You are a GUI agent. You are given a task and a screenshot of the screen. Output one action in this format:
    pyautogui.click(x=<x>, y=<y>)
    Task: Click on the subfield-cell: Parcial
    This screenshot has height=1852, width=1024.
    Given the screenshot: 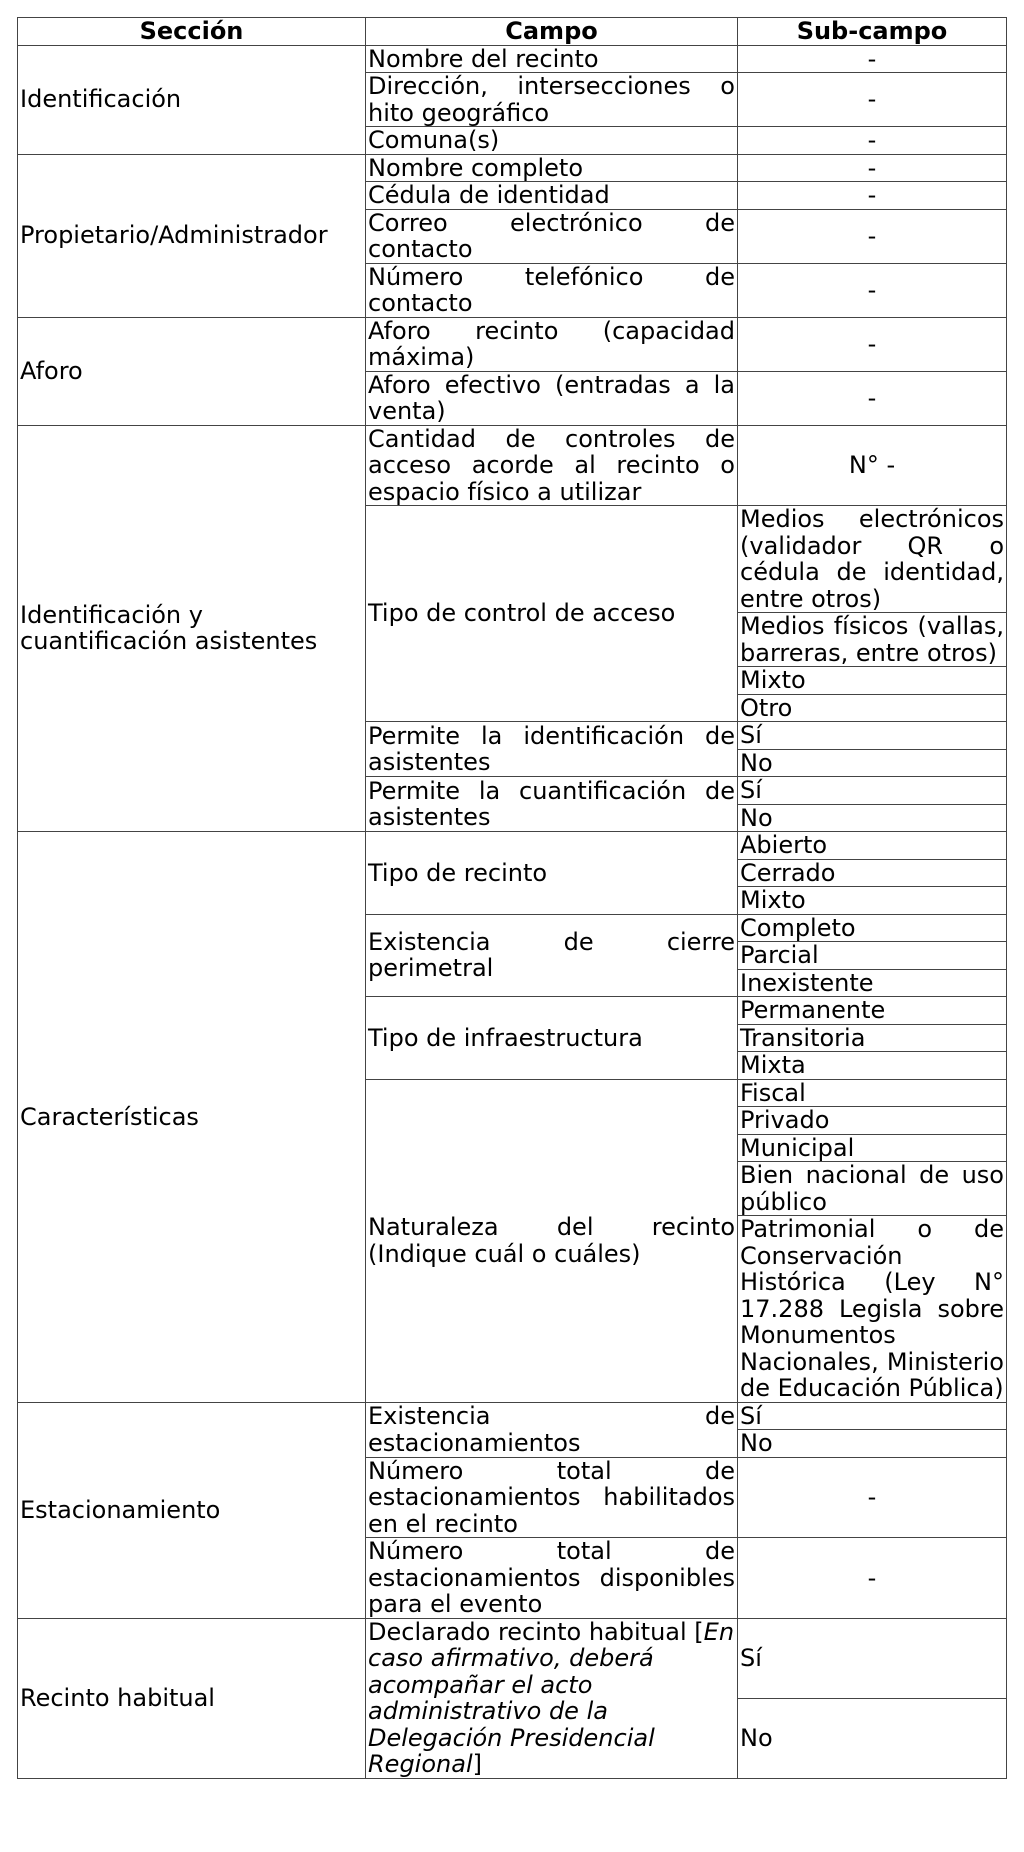 What is the action you would take?
    pyautogui.click(x=872, y=955)
    